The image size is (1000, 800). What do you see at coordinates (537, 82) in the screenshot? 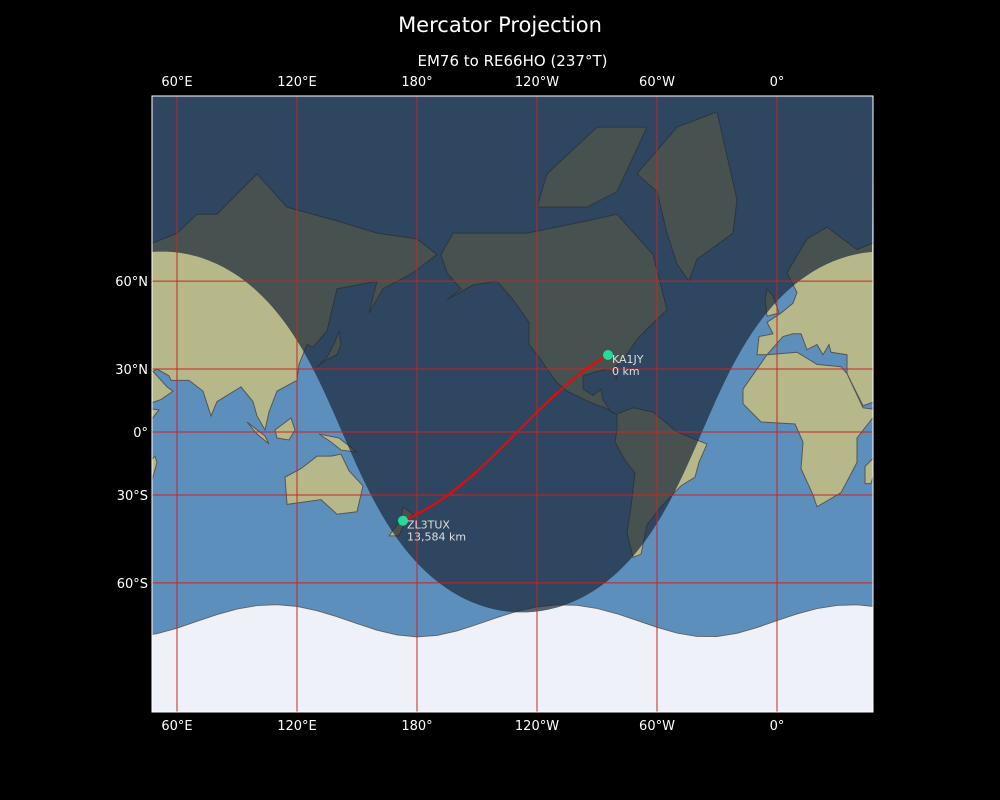
I see `lon-tick-label-top: 120°W` at bounding box center [537, 82].